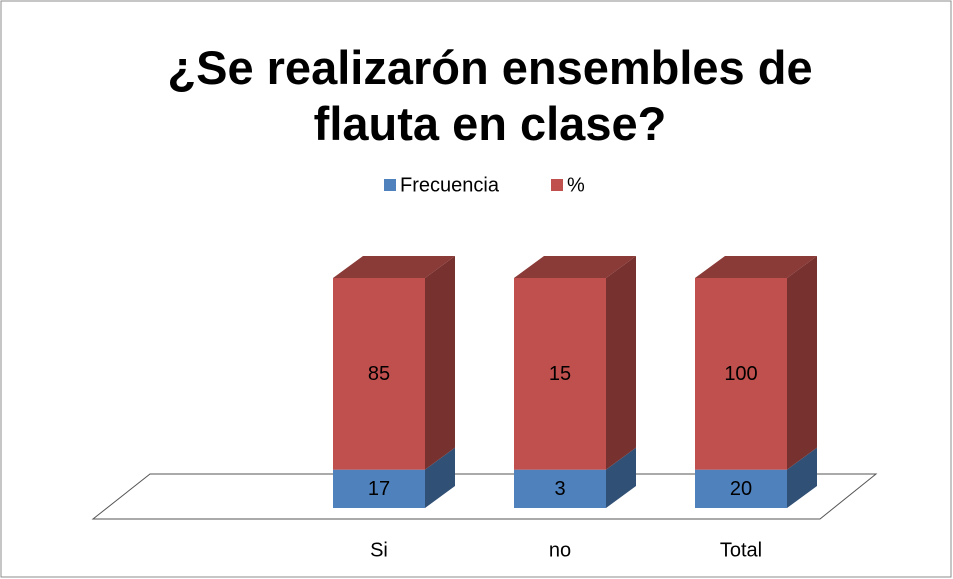  I want to click on floor, so click(484, 496).